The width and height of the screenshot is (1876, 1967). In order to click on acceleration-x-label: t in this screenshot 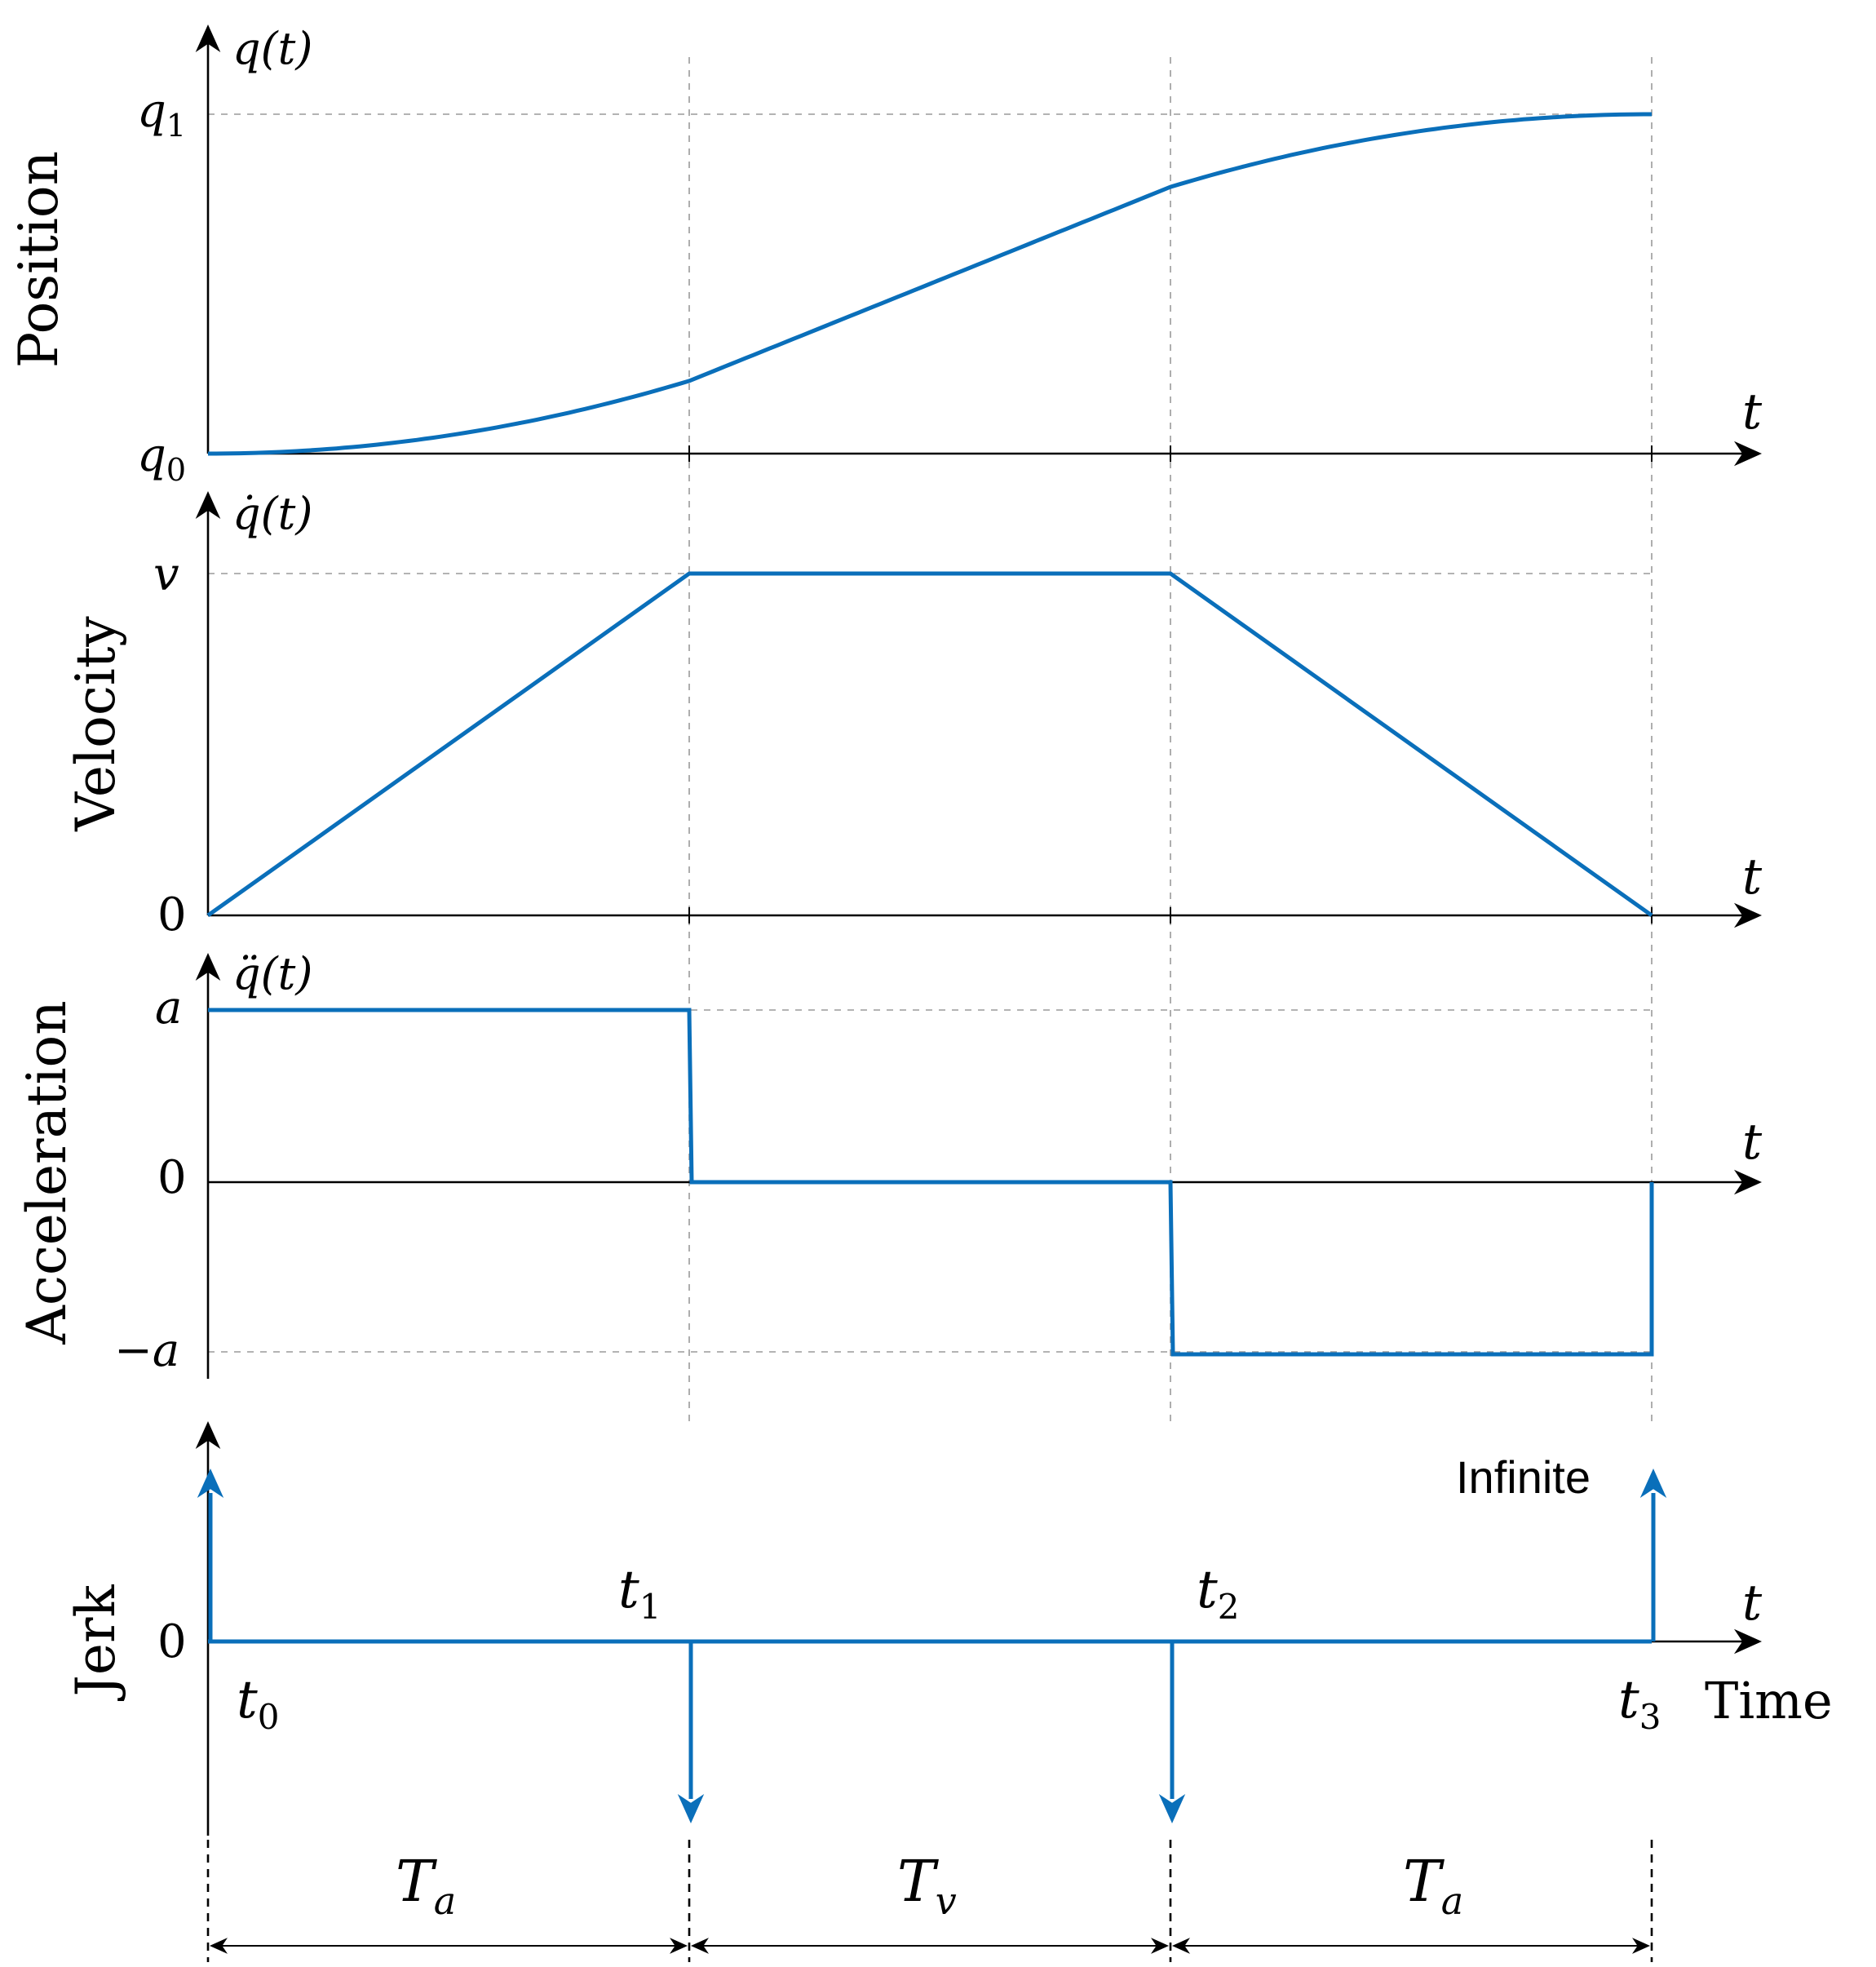, I will do `click(1752, 1142)`.